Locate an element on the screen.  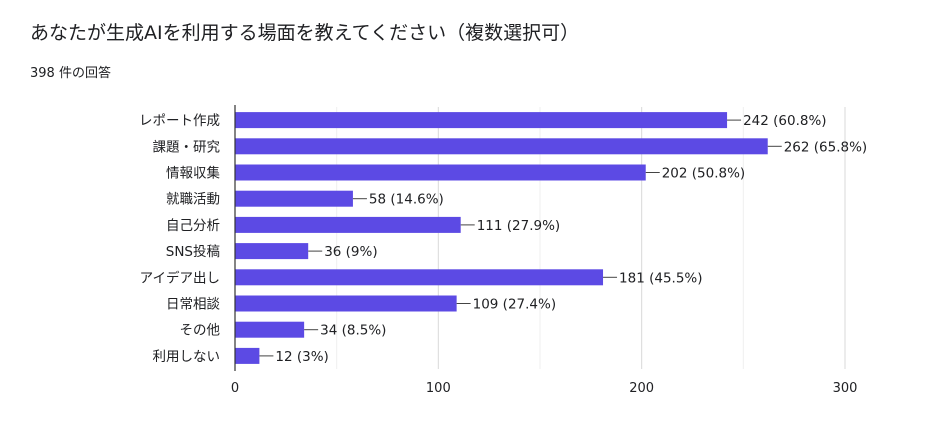
category-label: SNS投稿 is located at coordinates (193, 252).